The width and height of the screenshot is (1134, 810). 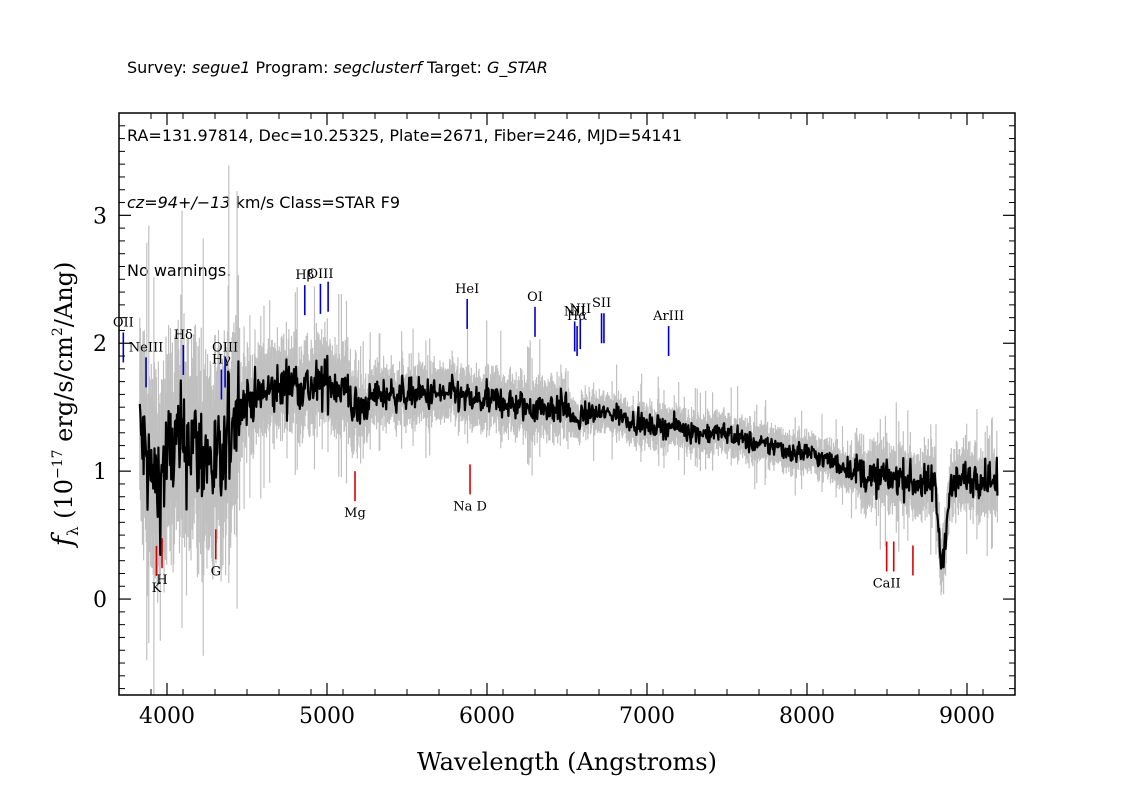 I want to click on emission-line-label: SII, so click(x=601, y=303).